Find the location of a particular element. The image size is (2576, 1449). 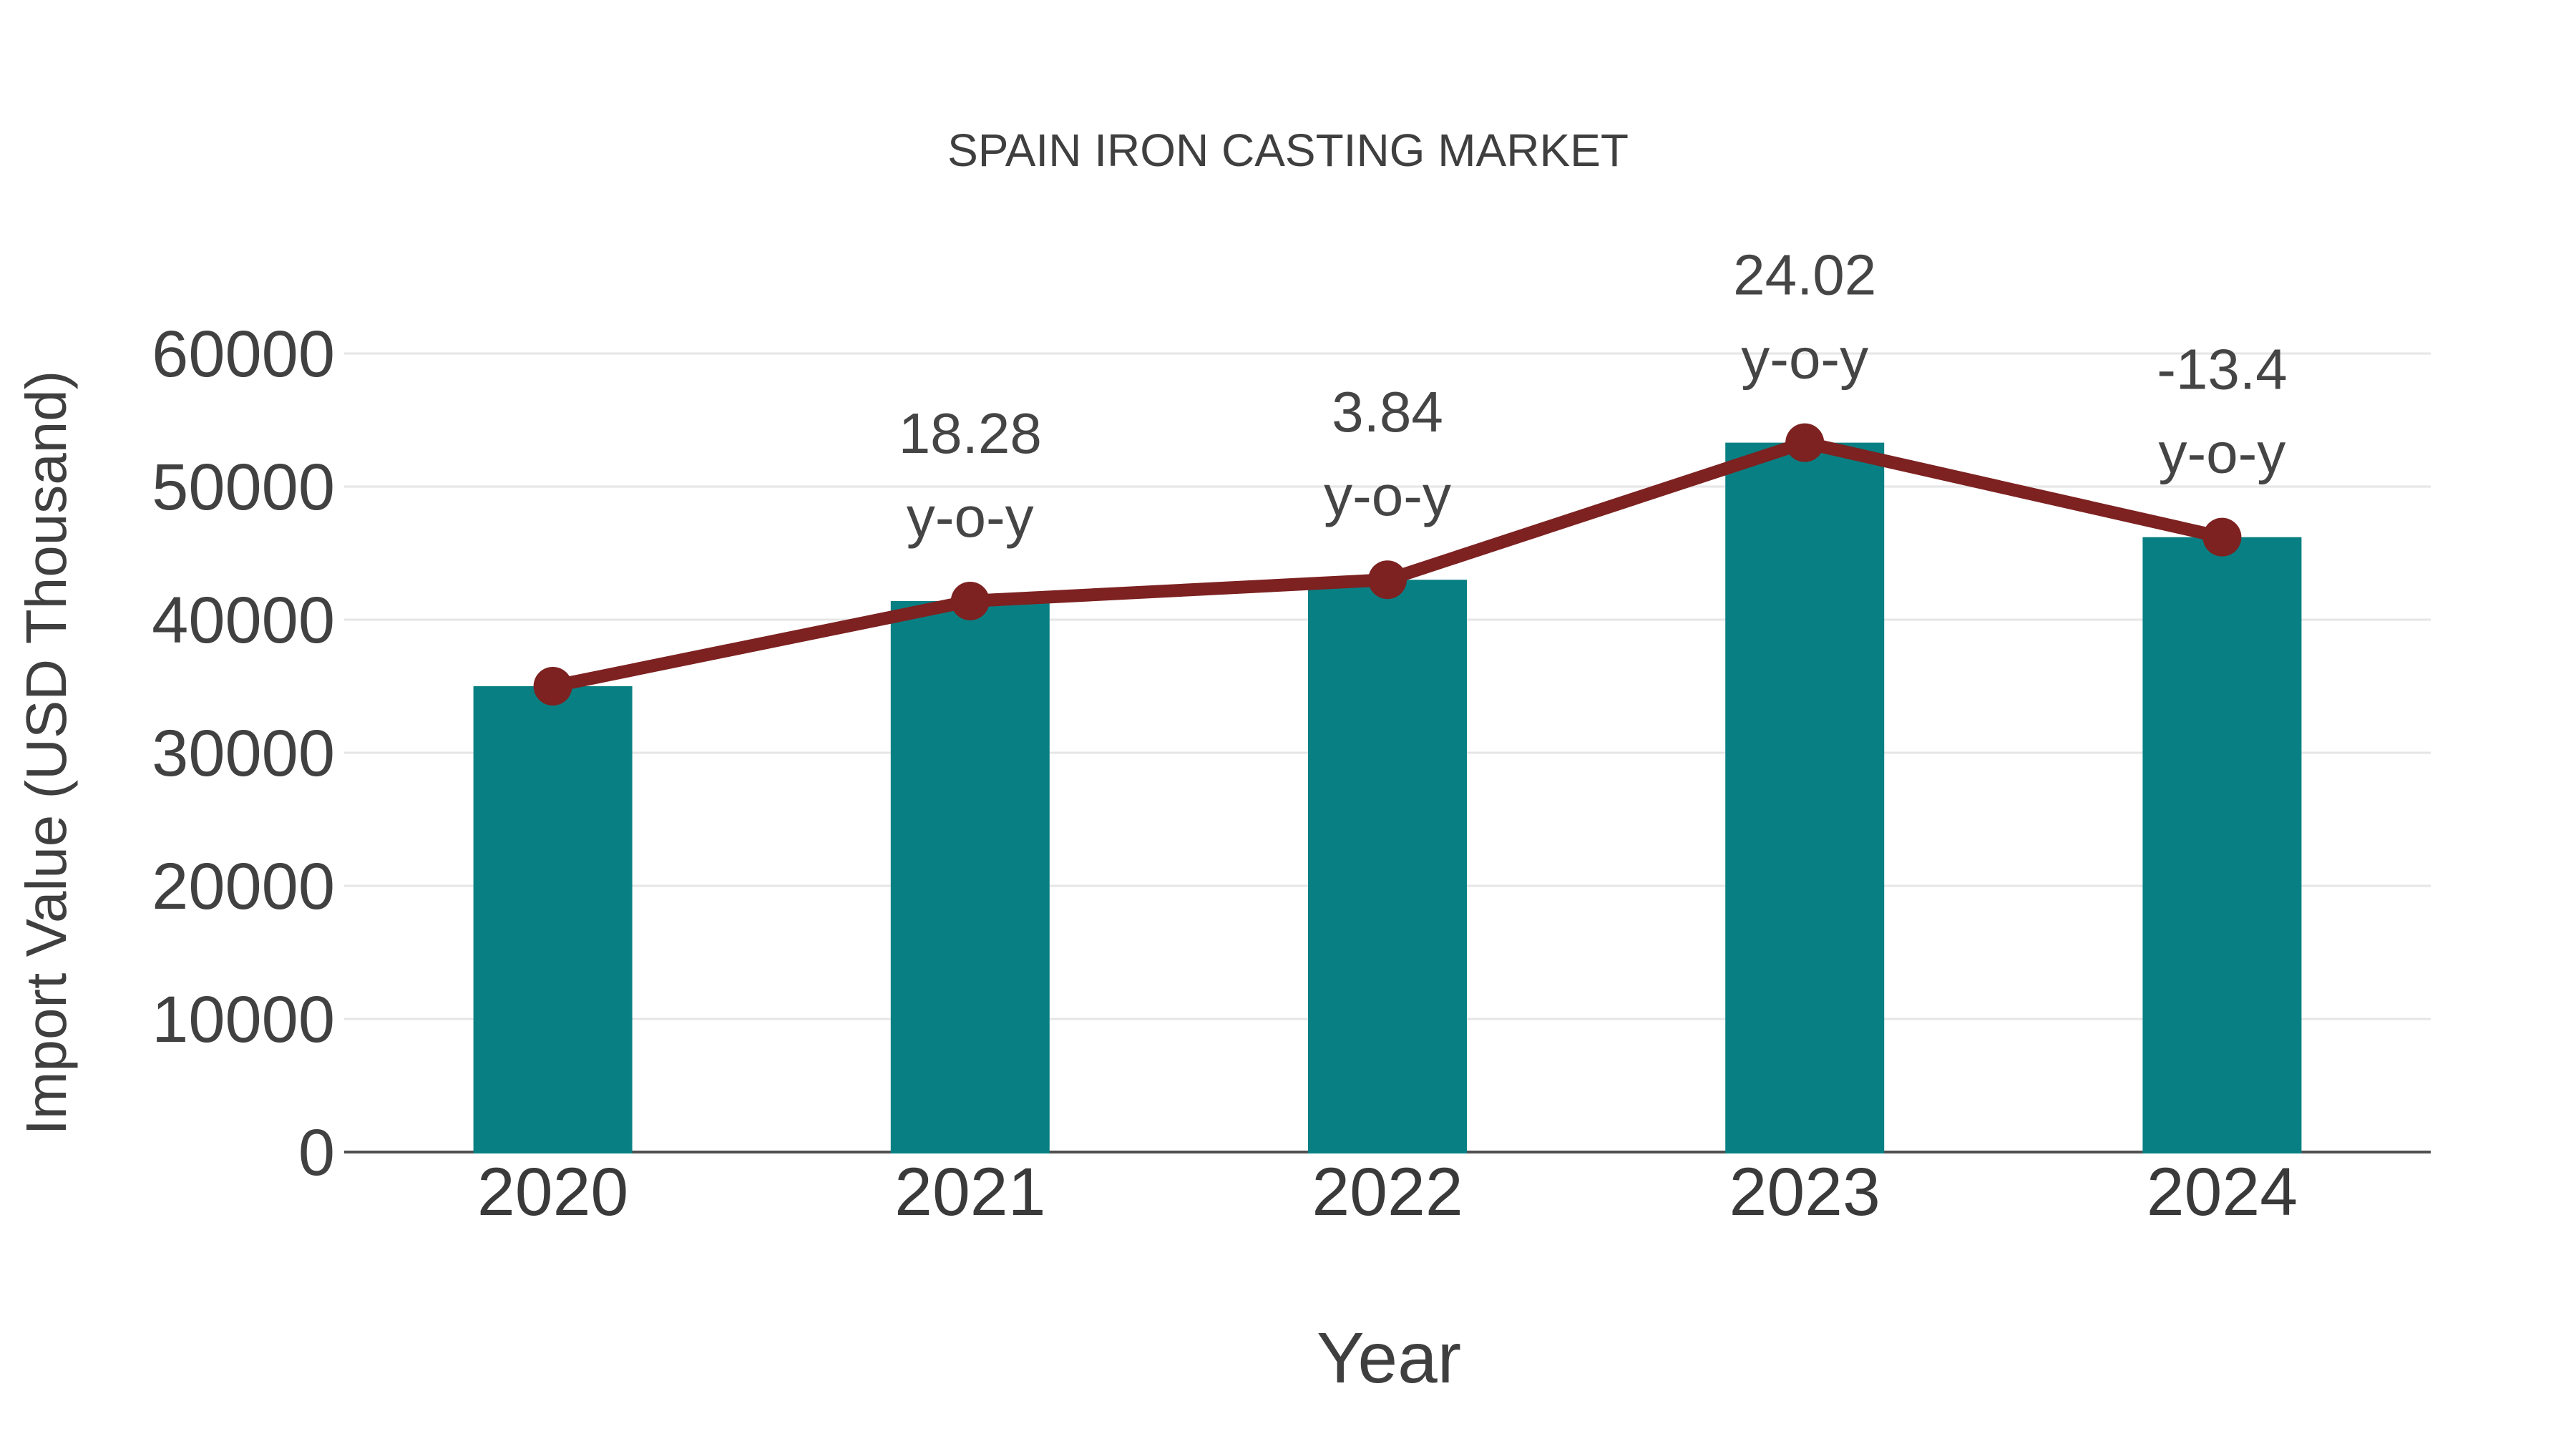

annotation-unit-2023: y-o-y is located at coordinates (1804, 359).